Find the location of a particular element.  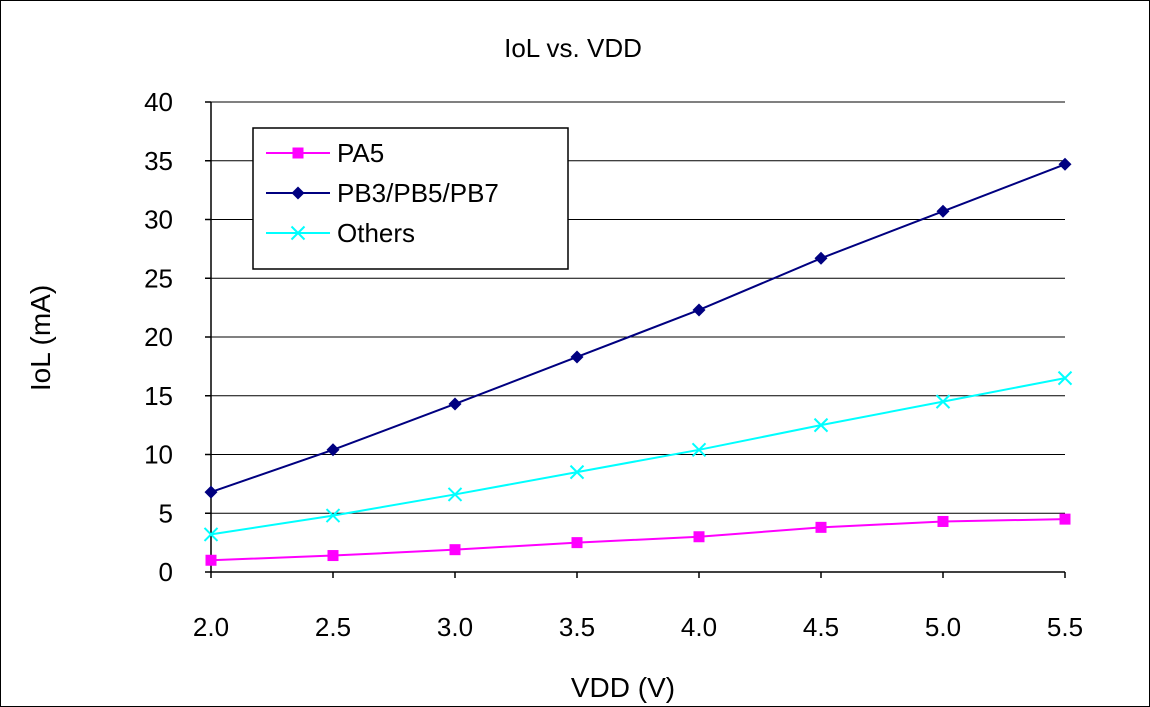

legend-label-1: PB3/PB5/PB7 is located at coordinates (418, 193).